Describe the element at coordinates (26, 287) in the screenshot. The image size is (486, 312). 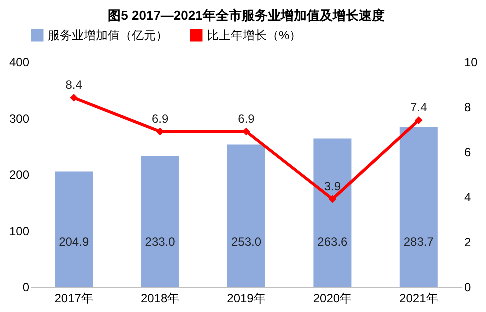
I see `y-tick-label: 0` at that location.